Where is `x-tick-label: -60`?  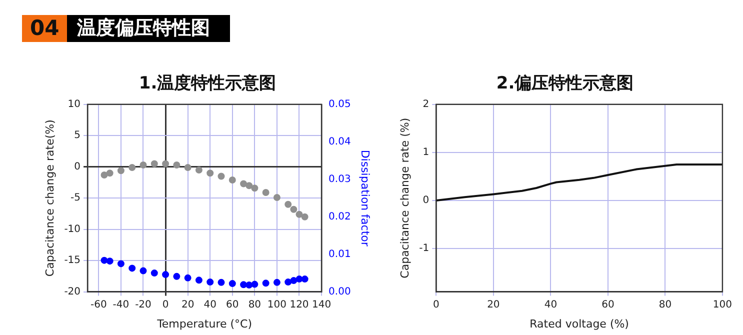
x-tick-label: -60 is located at coordinates (98, 304).